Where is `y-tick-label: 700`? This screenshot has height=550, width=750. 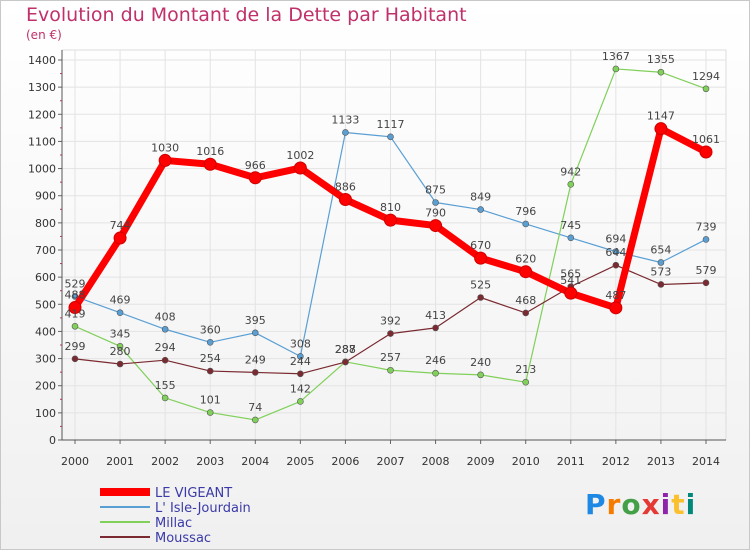
y-tick-label: 700 is located at coordinates (45, 250).